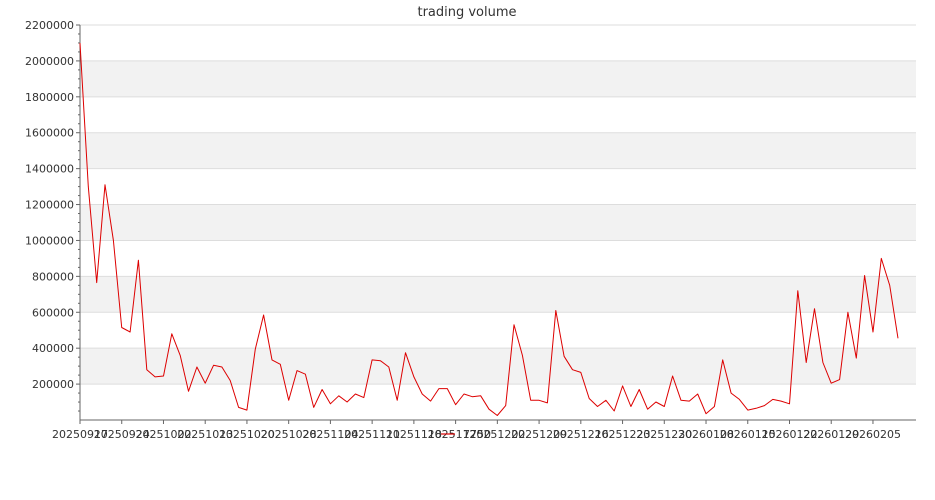 Image resolution: width=935 pixels, height=500 pixels. What do you see at coordinates (247, 434) in the screenshot?
I see `x-tick-label: 20251020` at bounding box center [247, 434].